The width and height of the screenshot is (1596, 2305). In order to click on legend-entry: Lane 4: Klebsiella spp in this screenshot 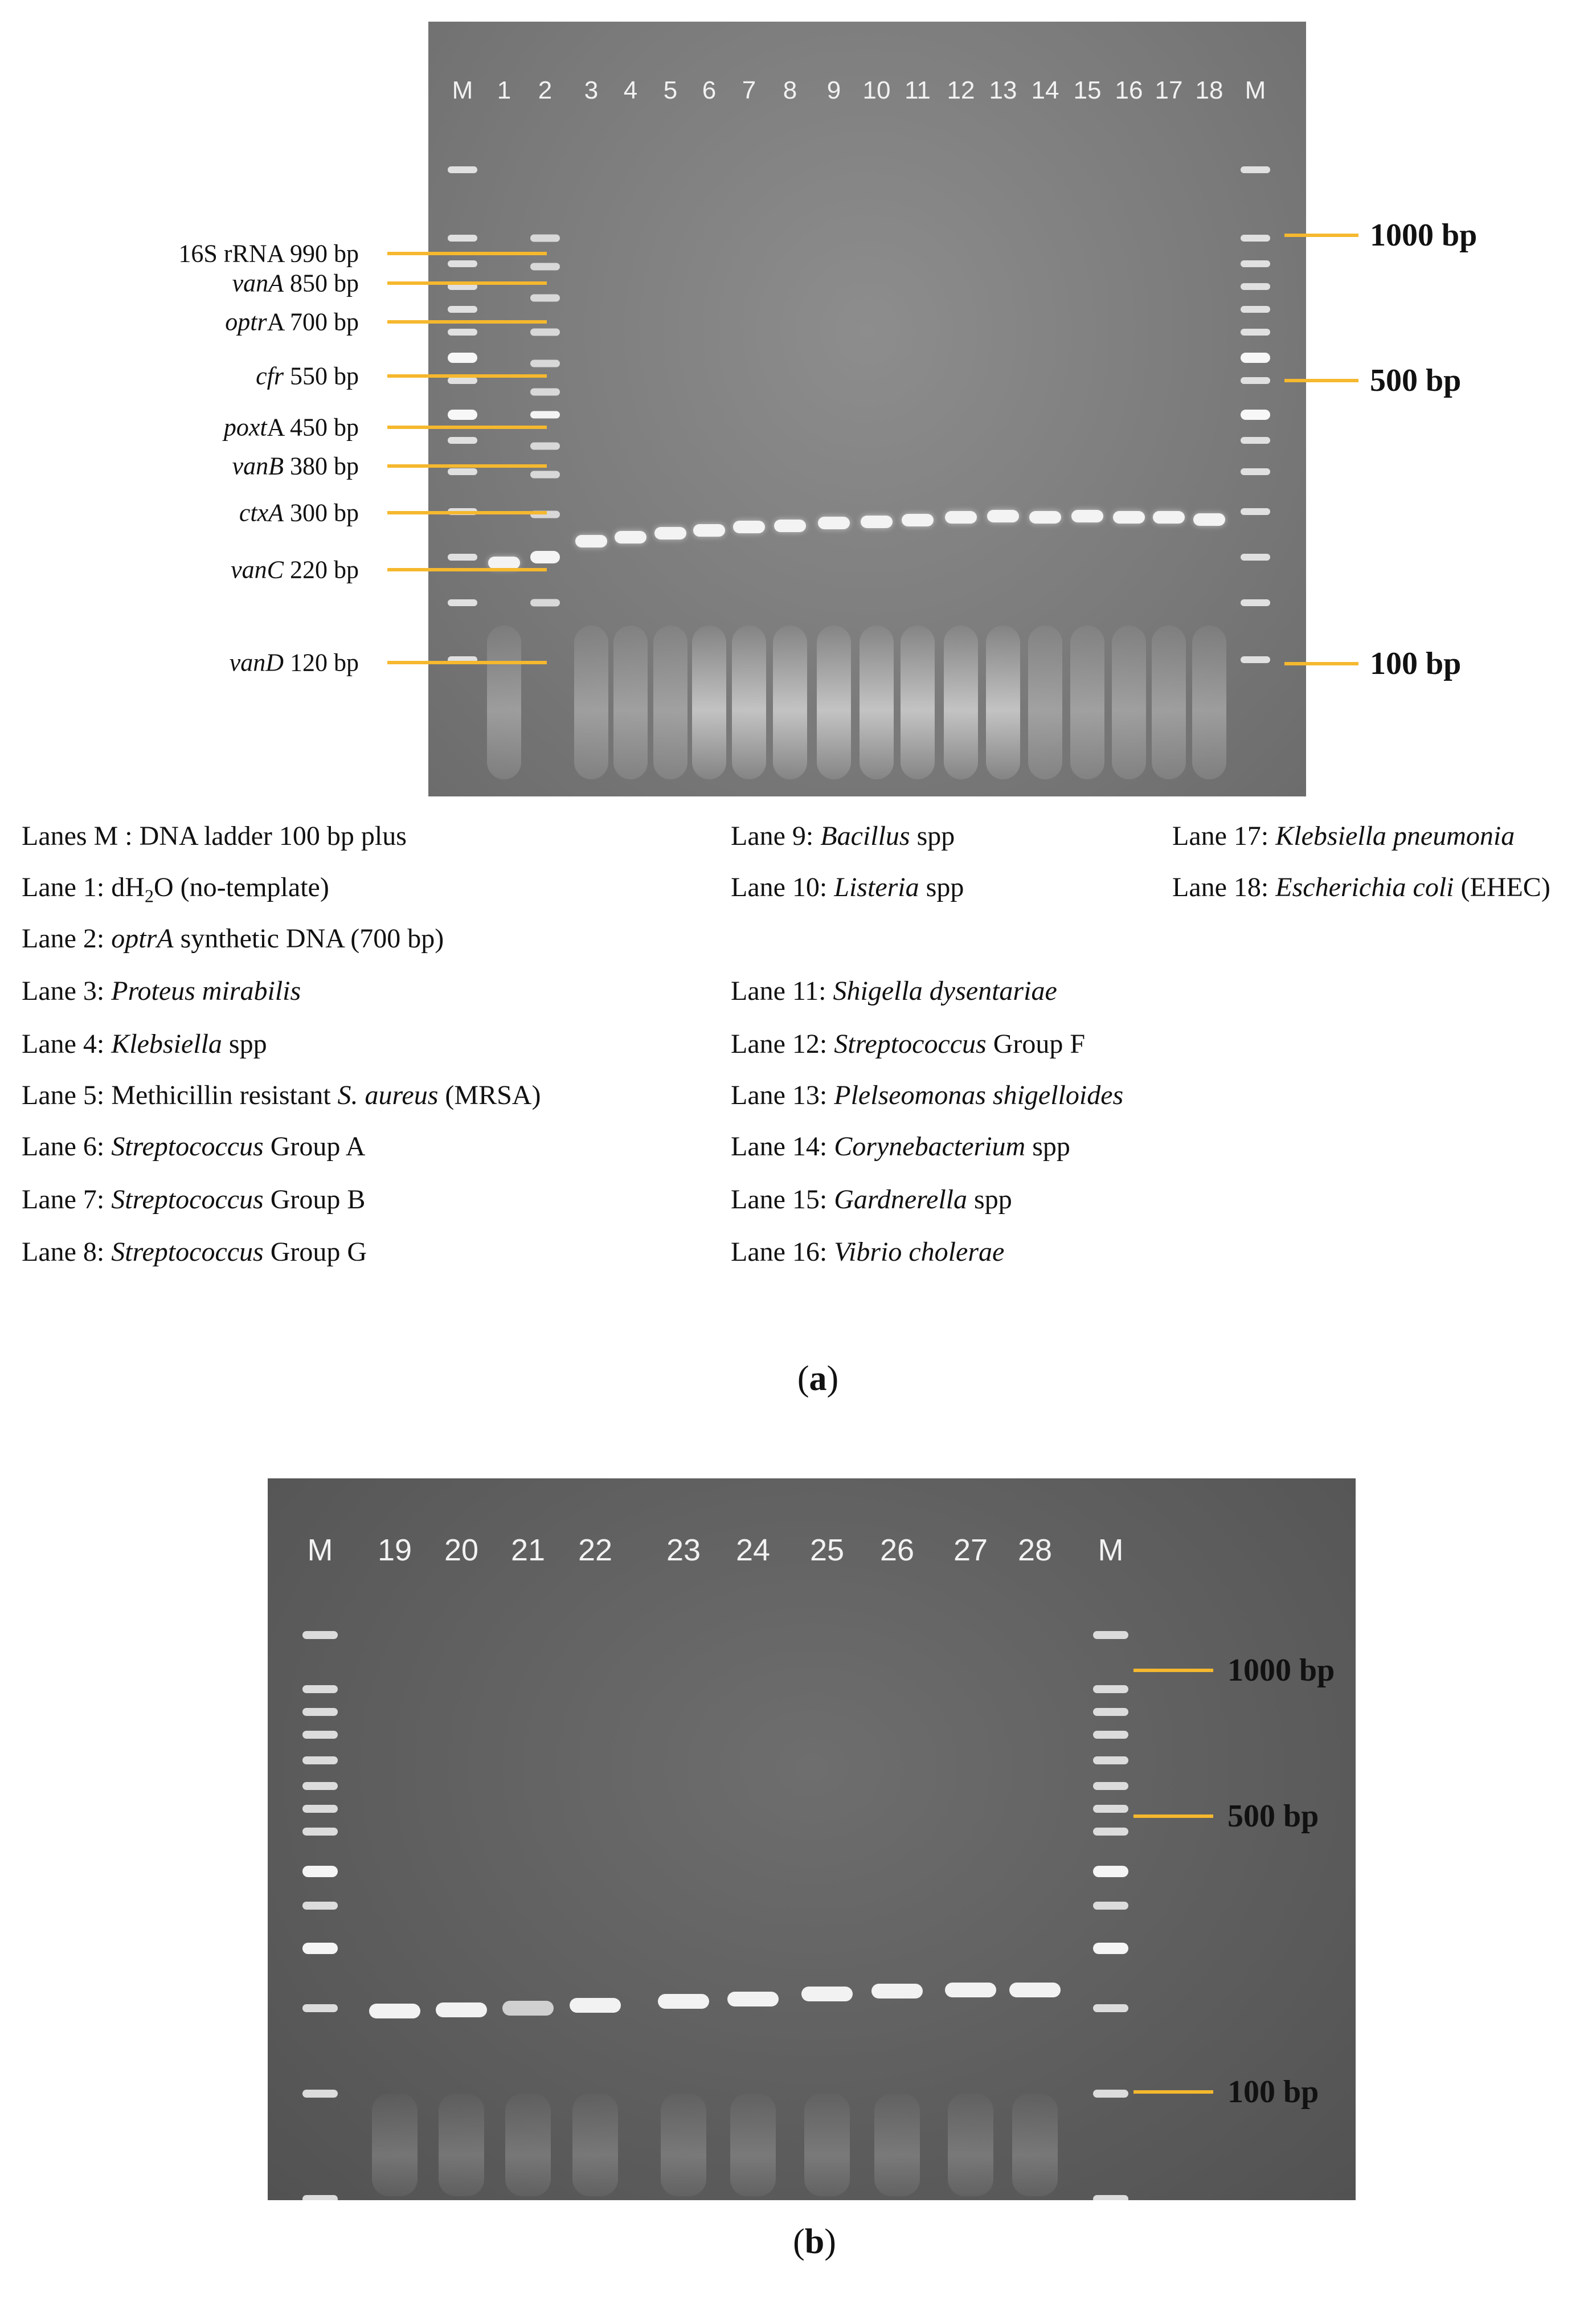, I will do `click(144, 1044)`.